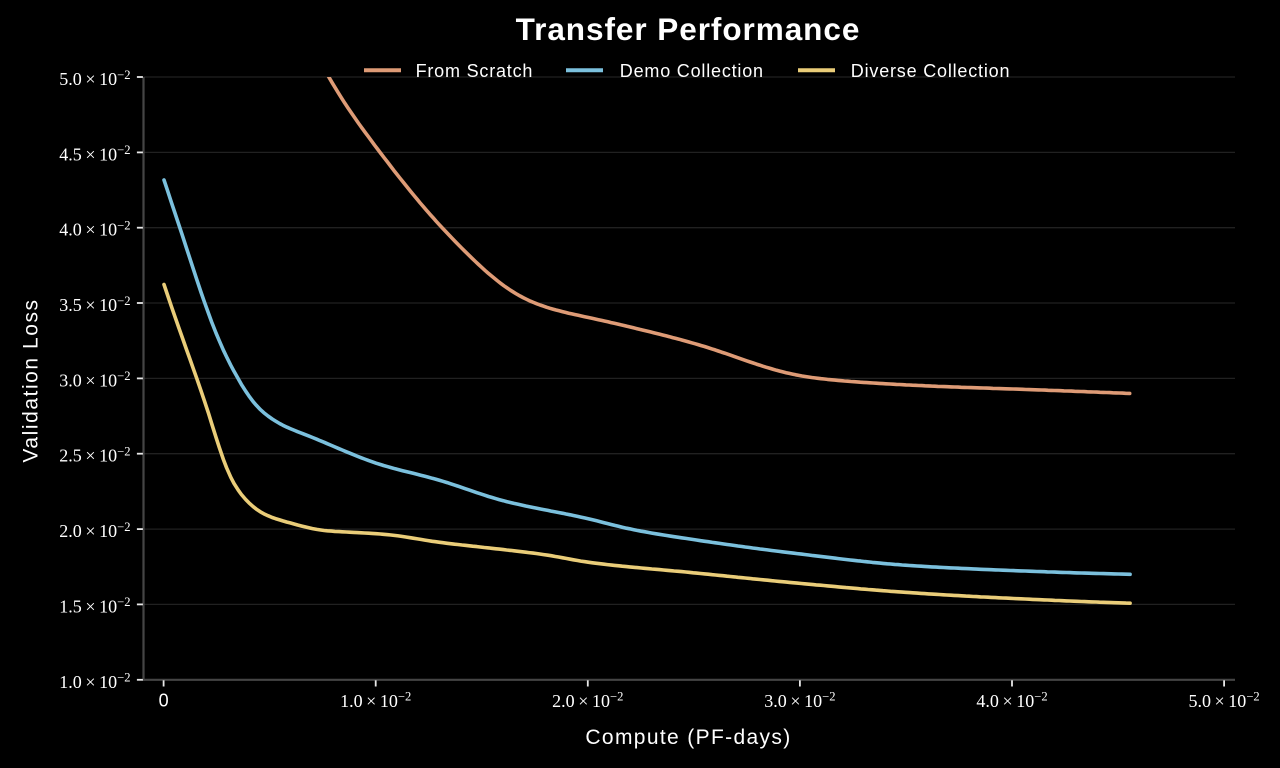 The image size is (1280, 768). What do you see at coordinates (94, 153) in the screenshot?
I see `svg-text: 4.5 × 10⁻²` at bounding box center [94, 153].